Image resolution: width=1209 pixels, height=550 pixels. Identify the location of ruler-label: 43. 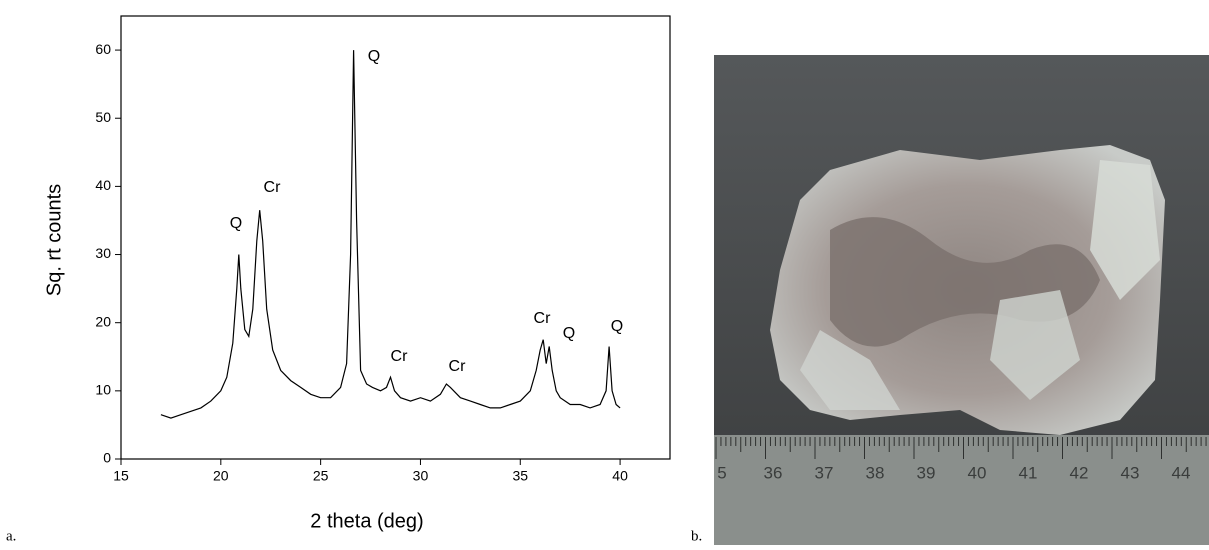
(1130, 472).